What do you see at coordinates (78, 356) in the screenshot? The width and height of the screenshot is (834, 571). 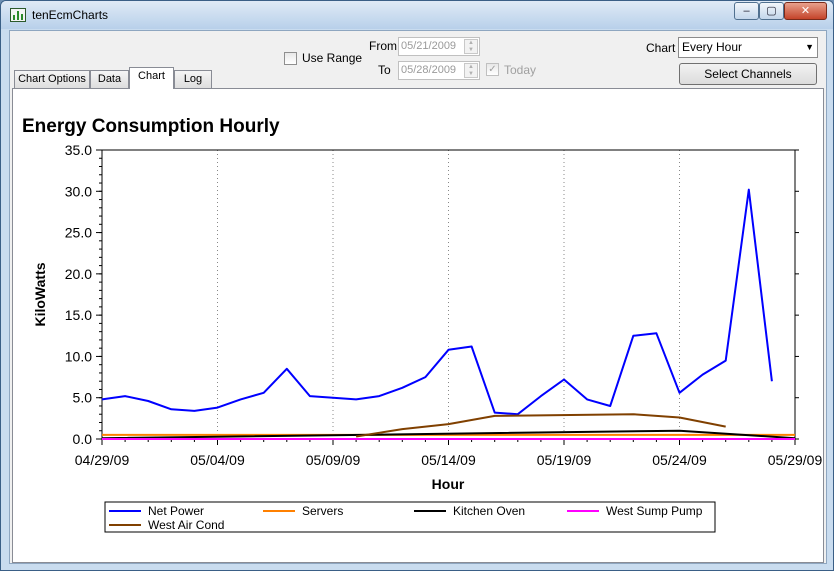 I see `y-tick-label: 10.0` at bounding box center [78, 356].